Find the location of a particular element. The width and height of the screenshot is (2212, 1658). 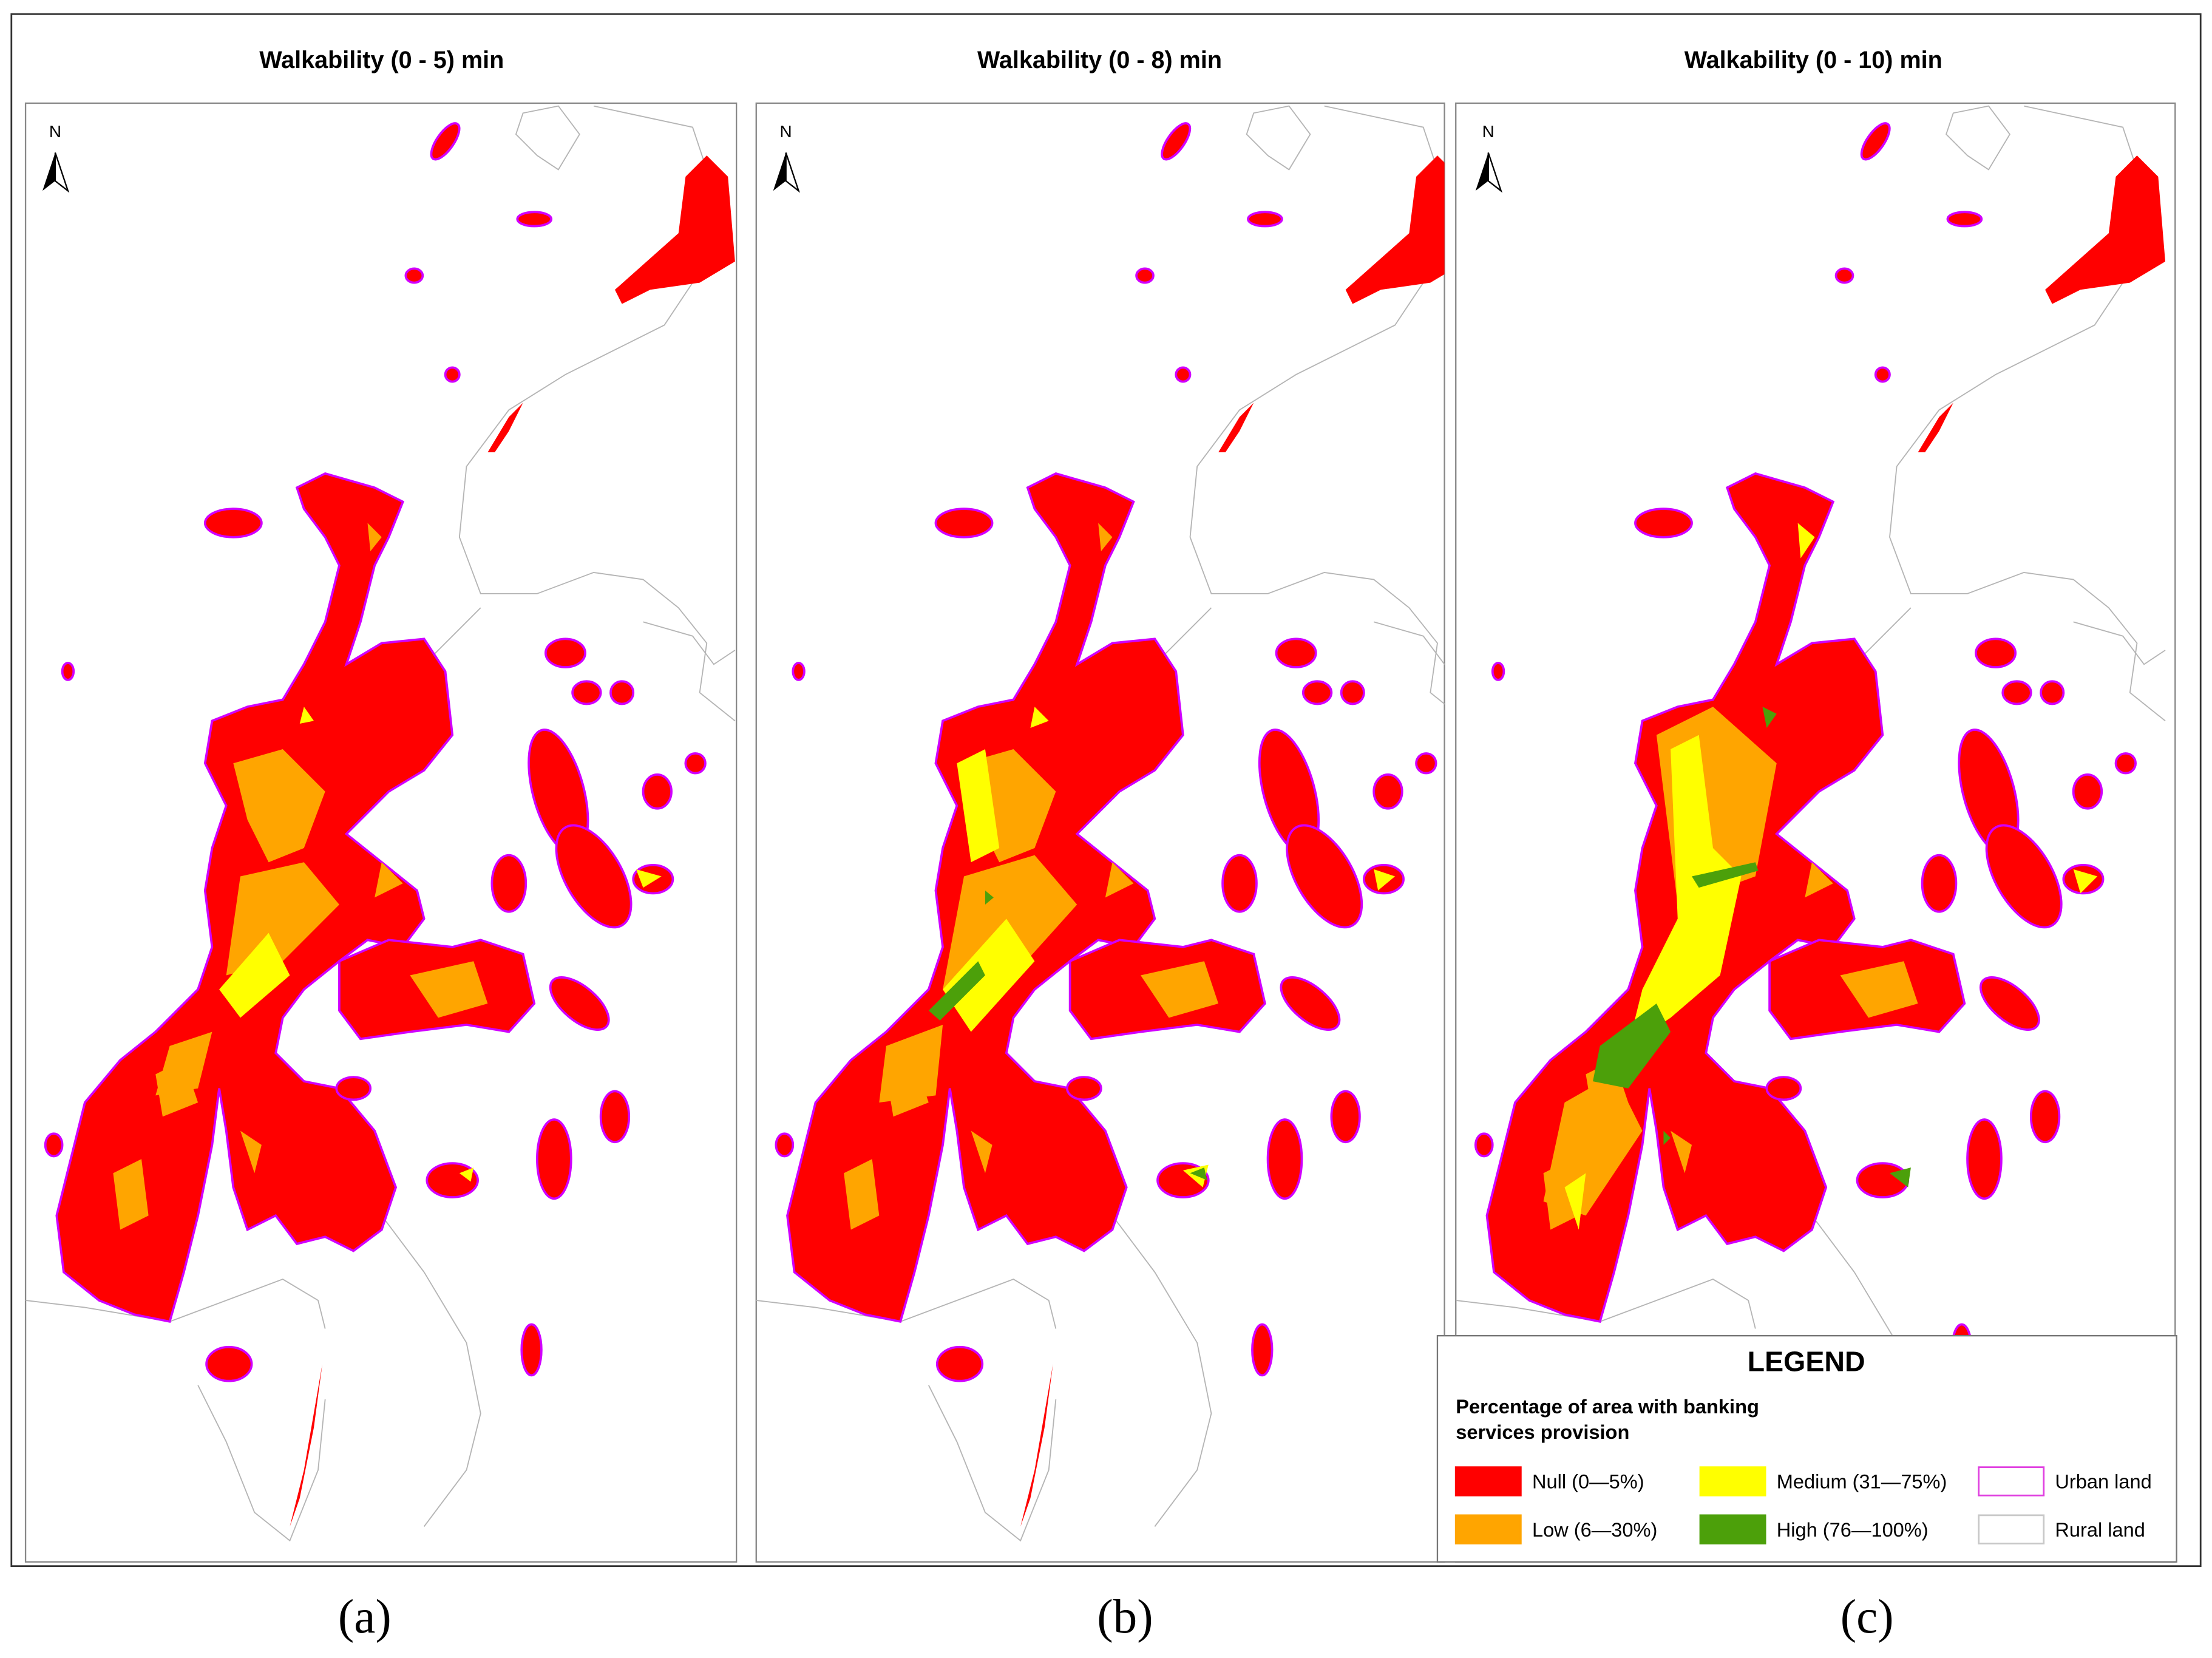

panel-caption: (a) is located at coordinates (365, 1616).